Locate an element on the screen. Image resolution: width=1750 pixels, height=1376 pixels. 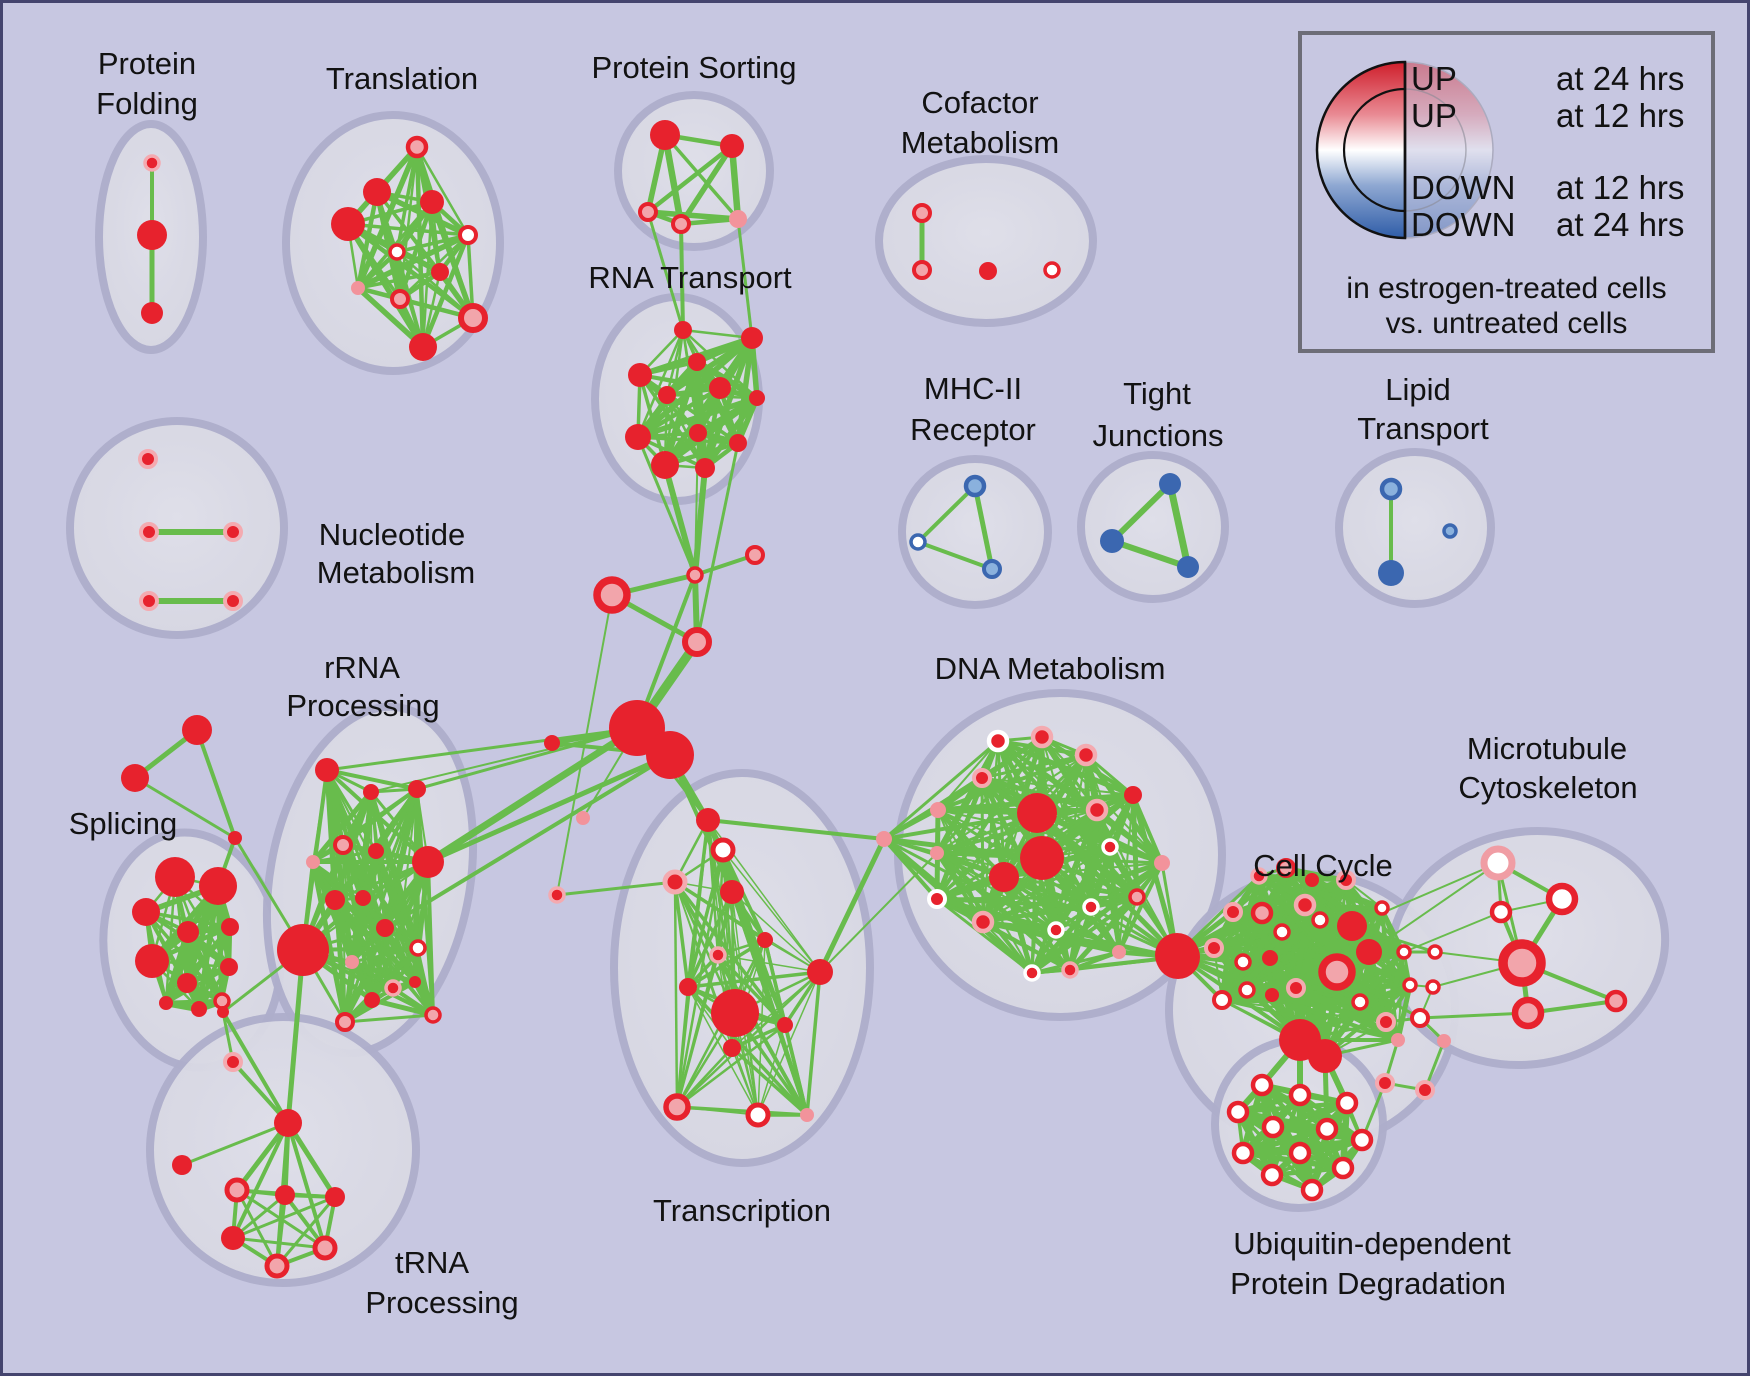
legend-direction-label: UP is located at coordinates (1434, 78).